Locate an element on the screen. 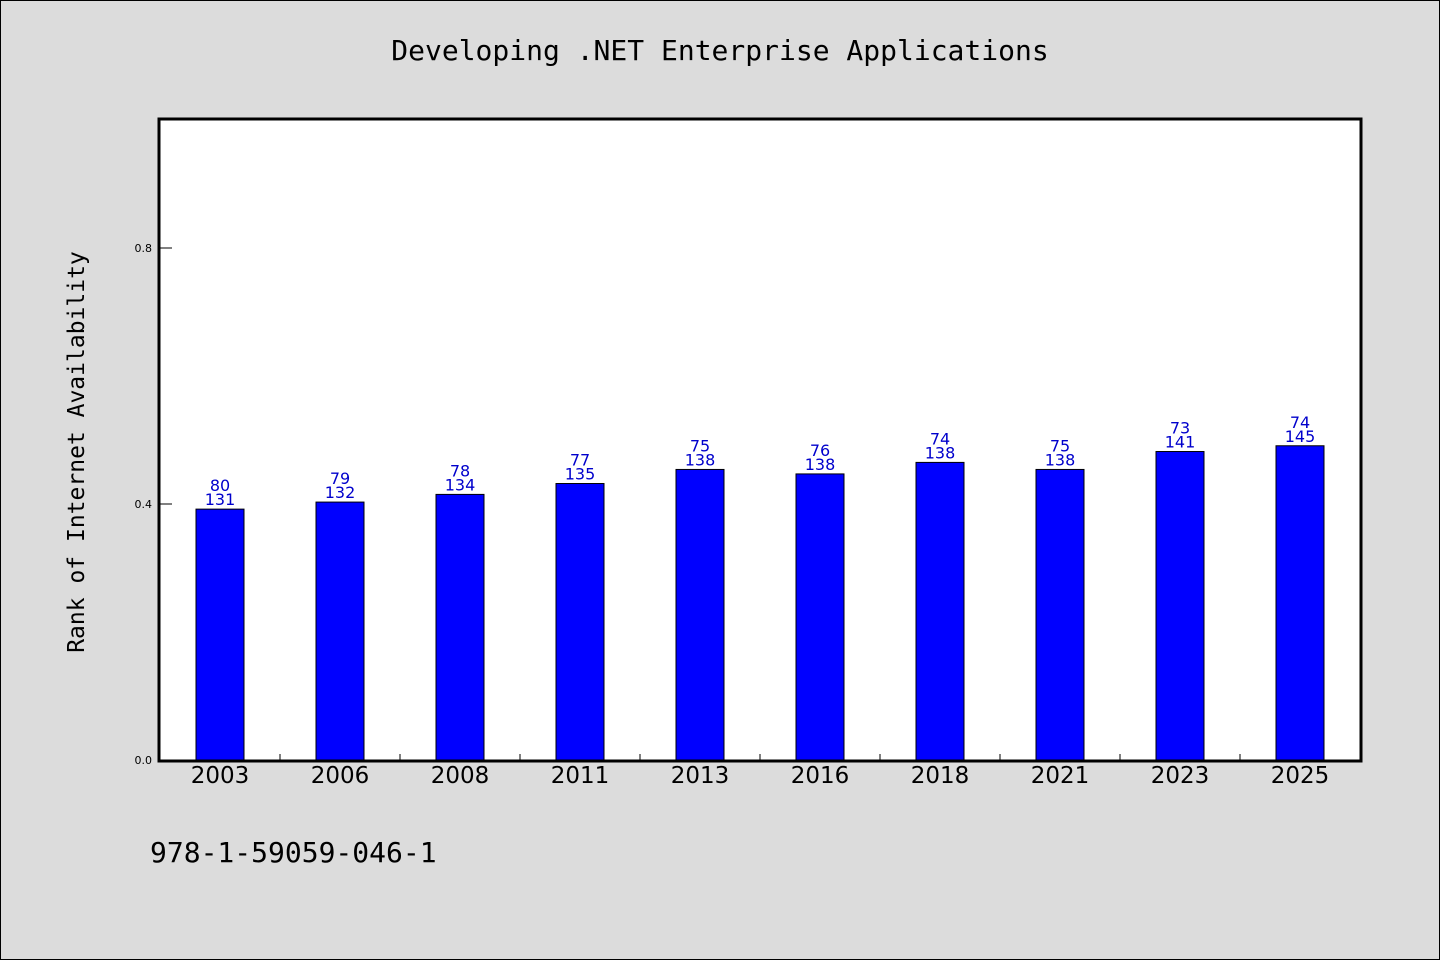  data-label-top: 77 is located at coordinates (580, 460).